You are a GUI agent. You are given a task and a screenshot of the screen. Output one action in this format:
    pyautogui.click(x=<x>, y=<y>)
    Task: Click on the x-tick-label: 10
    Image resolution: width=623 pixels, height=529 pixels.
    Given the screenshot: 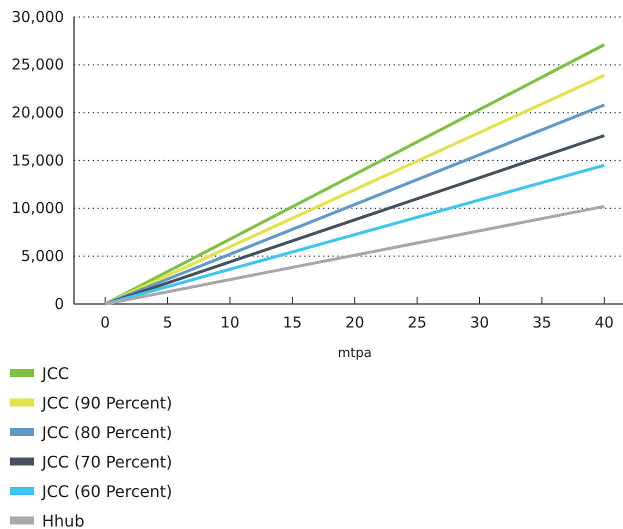 What is the action you would take?
    pyautogui.click(x=230, y=323)
    